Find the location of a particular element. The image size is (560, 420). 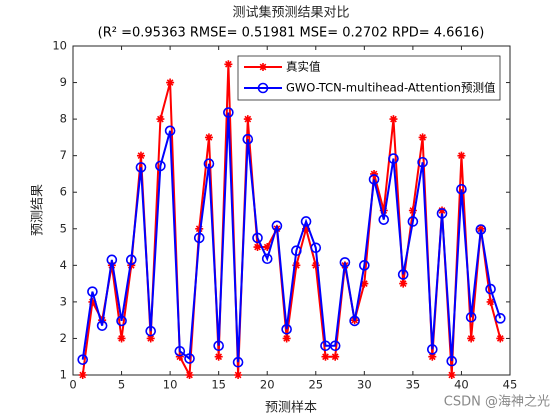

y-tick-label: 3 is located at coordinates (63, 301).